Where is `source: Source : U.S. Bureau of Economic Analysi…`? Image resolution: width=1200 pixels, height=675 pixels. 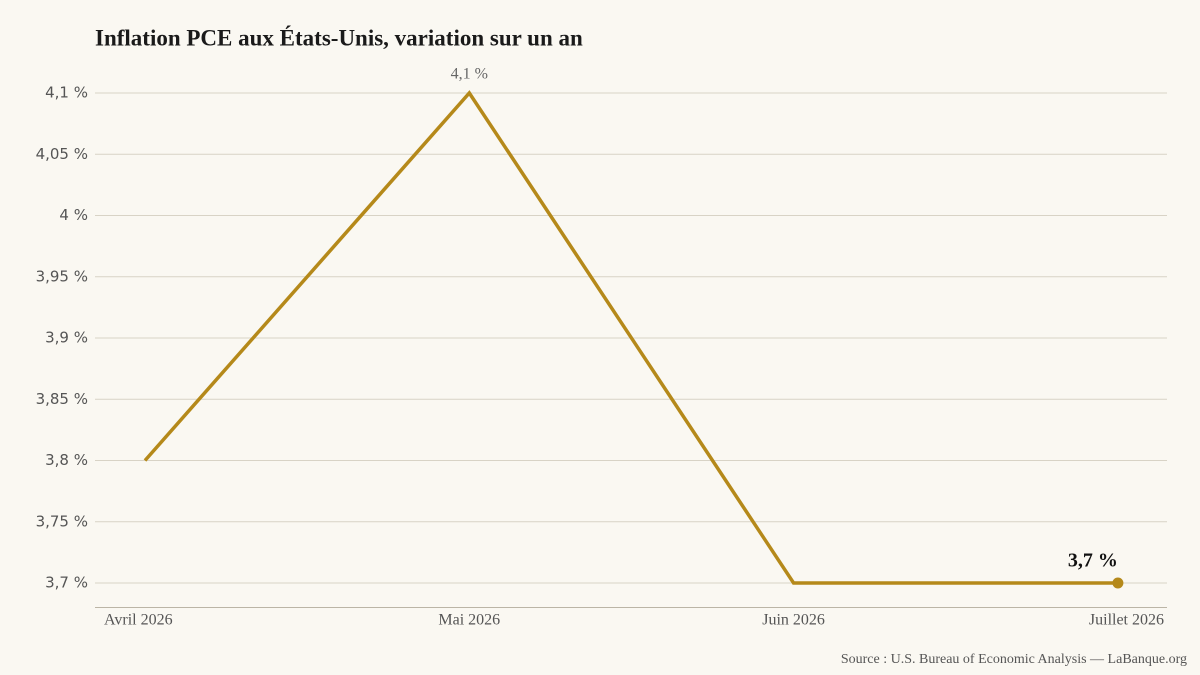 source: Source : U.S. Bureau of Economic Analysi… is located at coordinates (1014, 659).